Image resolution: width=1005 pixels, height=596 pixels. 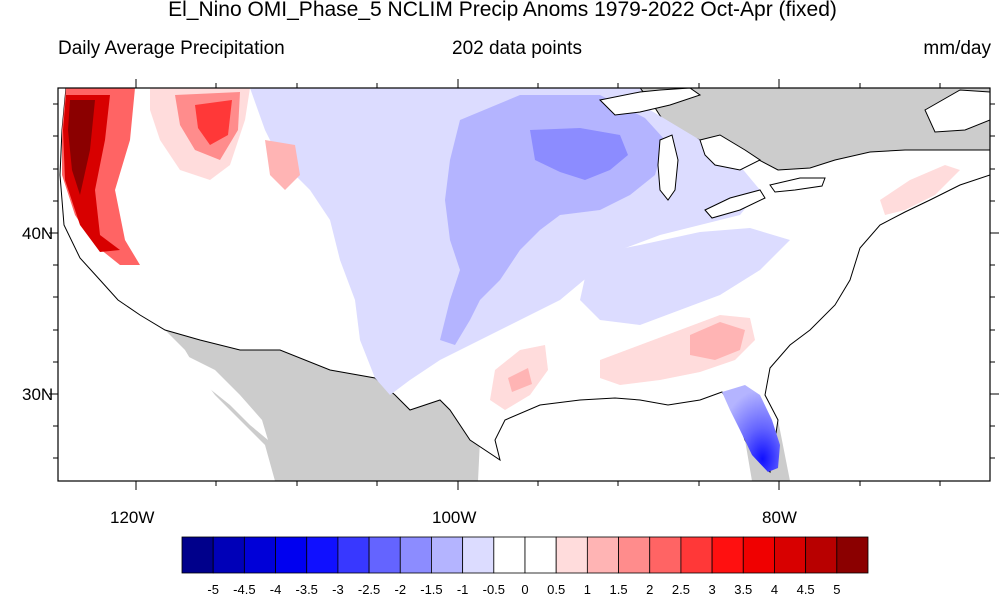 What do you see at coordinates (711, 589) in the screenshot?
I see `colorbar-label: 3` at bounding box center [711, 589].